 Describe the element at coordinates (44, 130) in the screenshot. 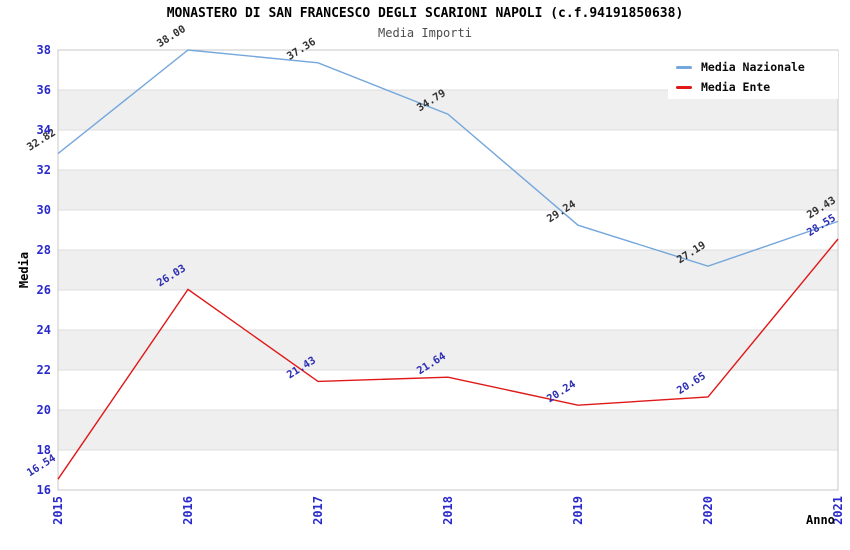

I see `y-tick-label: 34` at that location.